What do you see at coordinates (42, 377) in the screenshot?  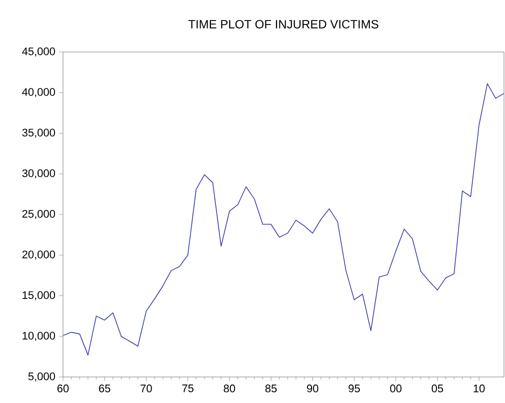 I see `y-tick-label: 5,000` at bounding box center [42, 377].